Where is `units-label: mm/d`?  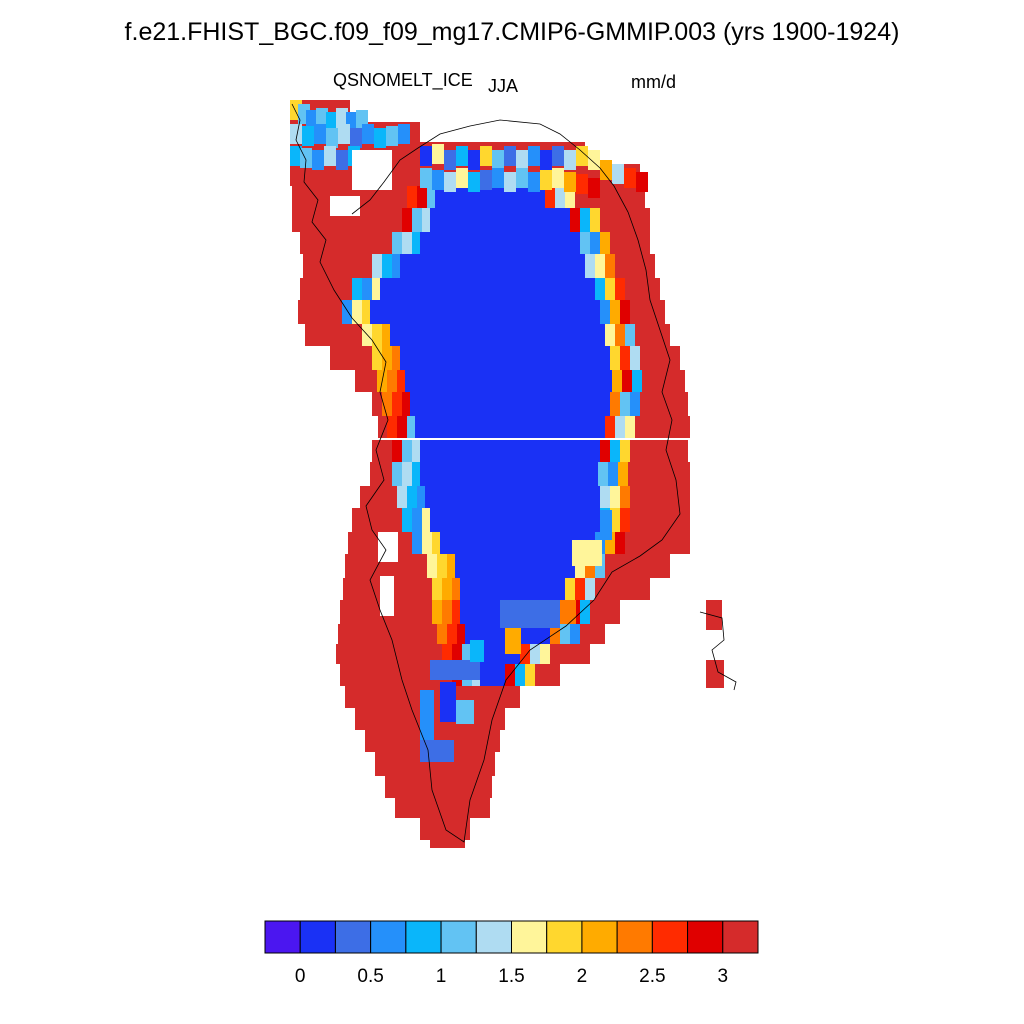 units-label: mm/d is located at coordinates (653, 82).